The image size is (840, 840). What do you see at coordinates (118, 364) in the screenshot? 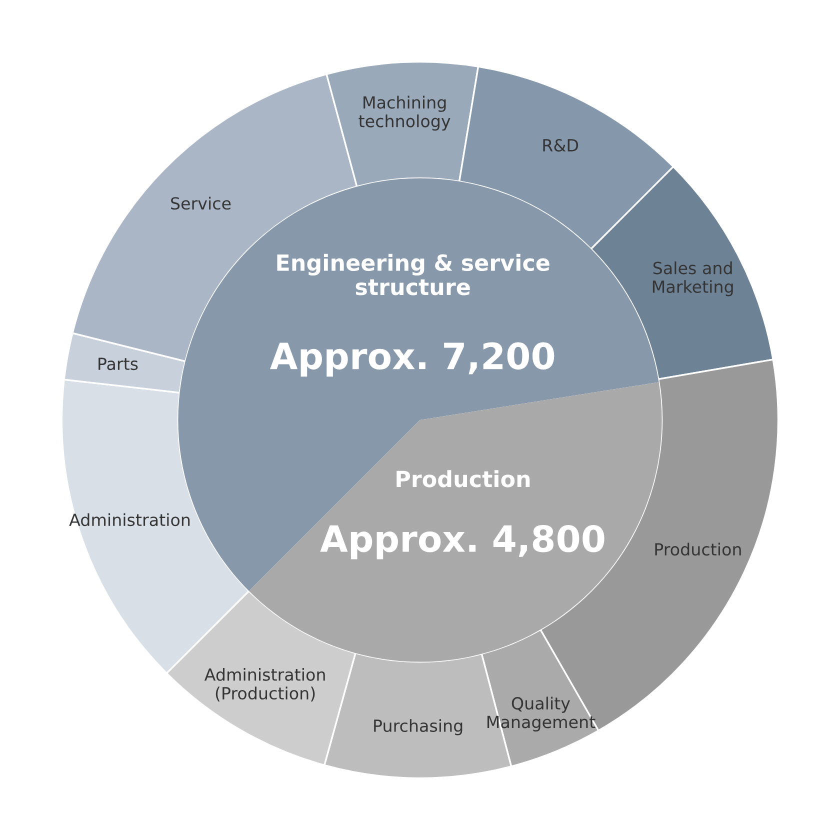
I see `slice-label: Parts` at bounding box center [118, 364].